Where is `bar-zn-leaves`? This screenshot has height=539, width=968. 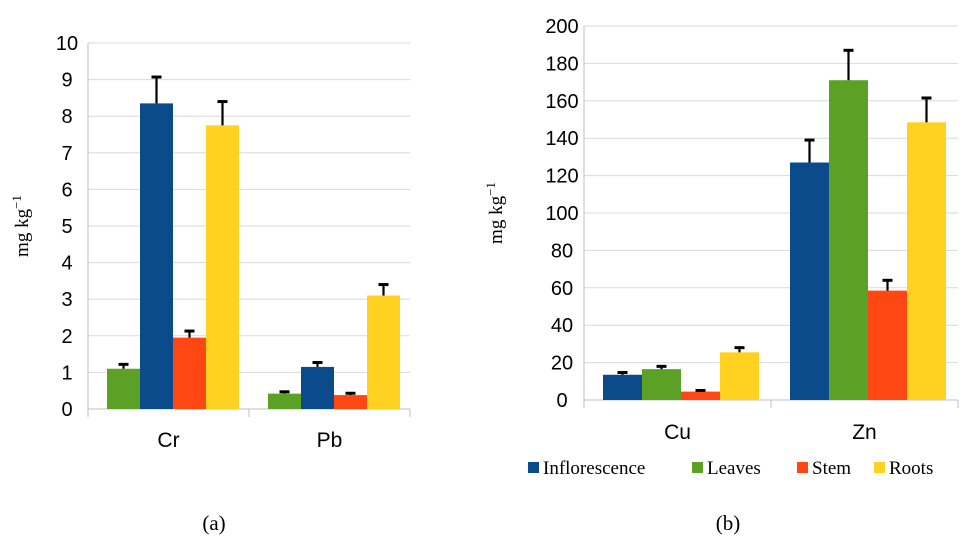
bar-zn-leaves is located at coordinates (848, 240).